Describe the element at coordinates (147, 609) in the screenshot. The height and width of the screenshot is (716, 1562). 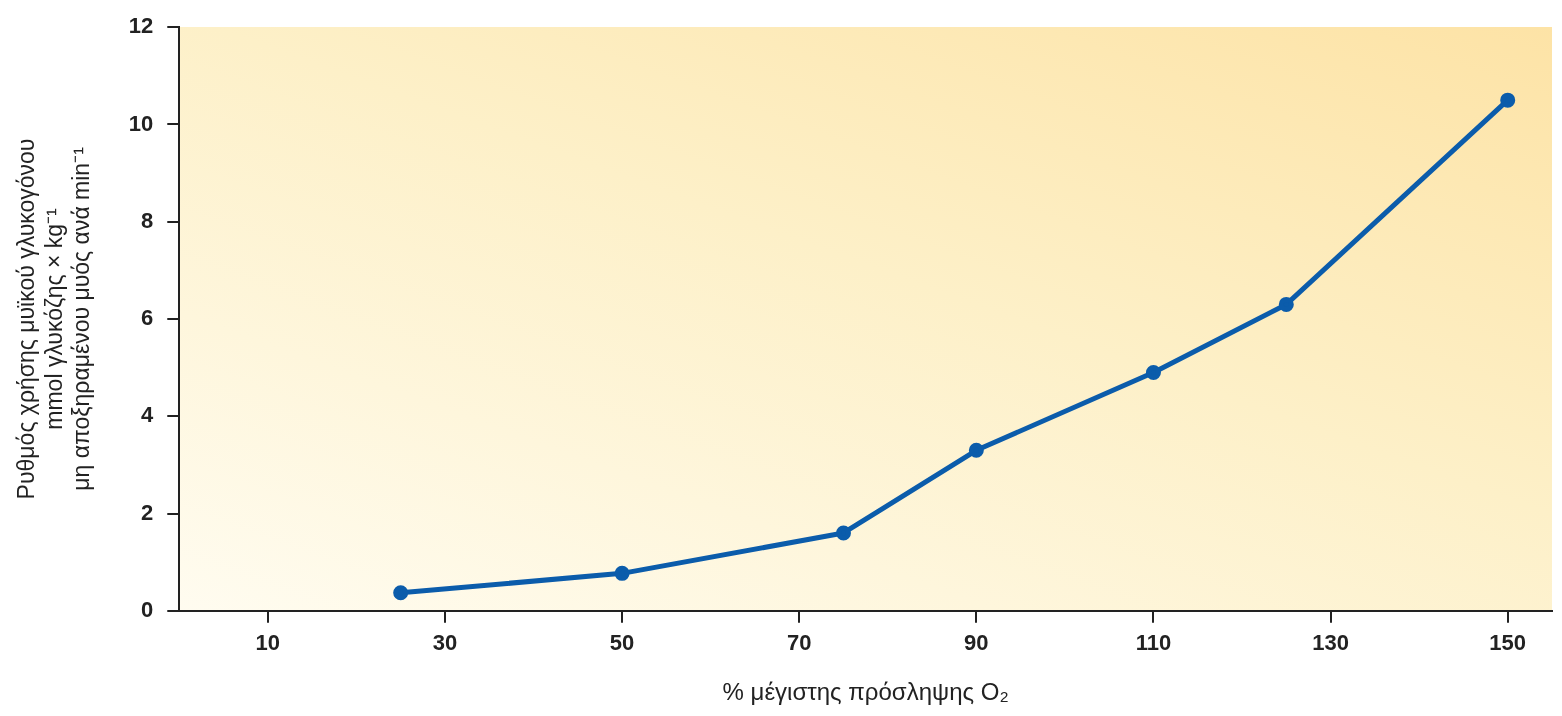
I see `y-tick-label: 0` at that location.